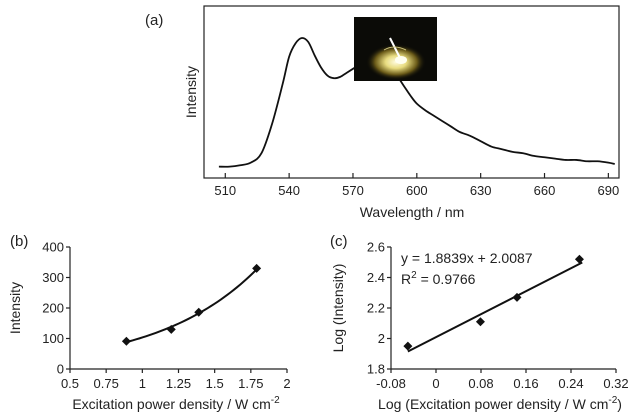 This screenshot has height=413, width=636. What do you see at coordinates (570, 383) in the screenshot?
I see `panel-c-x-tick-label: 0.24` at bounding box center [570, 383].